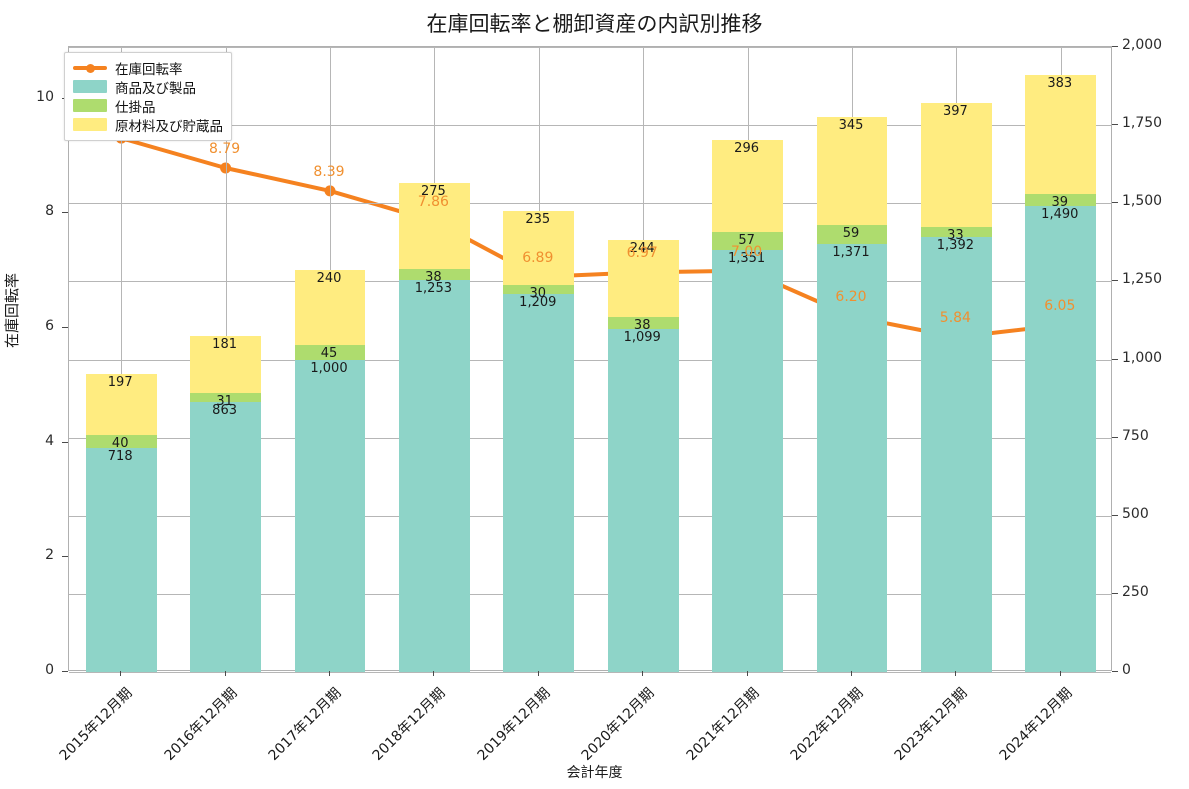 This screenshot has height=789, width=1189. Describe the element at coordinates (1060, 306) in the screenshot. I see `line-value-label: 6.05` at that location.